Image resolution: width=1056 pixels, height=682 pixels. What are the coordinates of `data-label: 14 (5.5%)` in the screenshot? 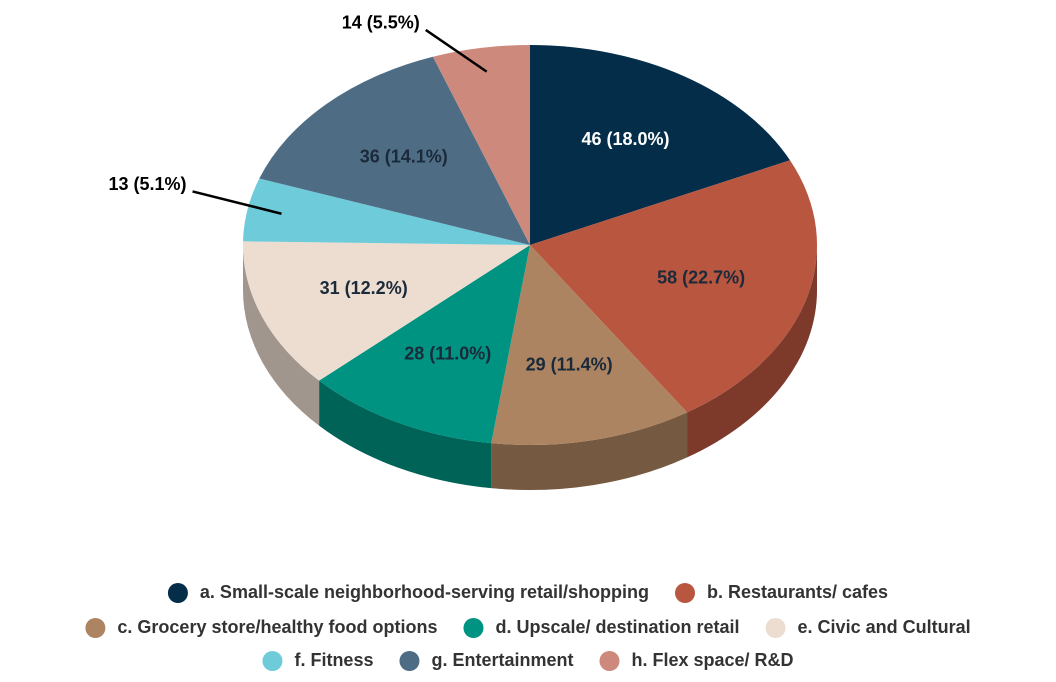 It's located at (381, 23).